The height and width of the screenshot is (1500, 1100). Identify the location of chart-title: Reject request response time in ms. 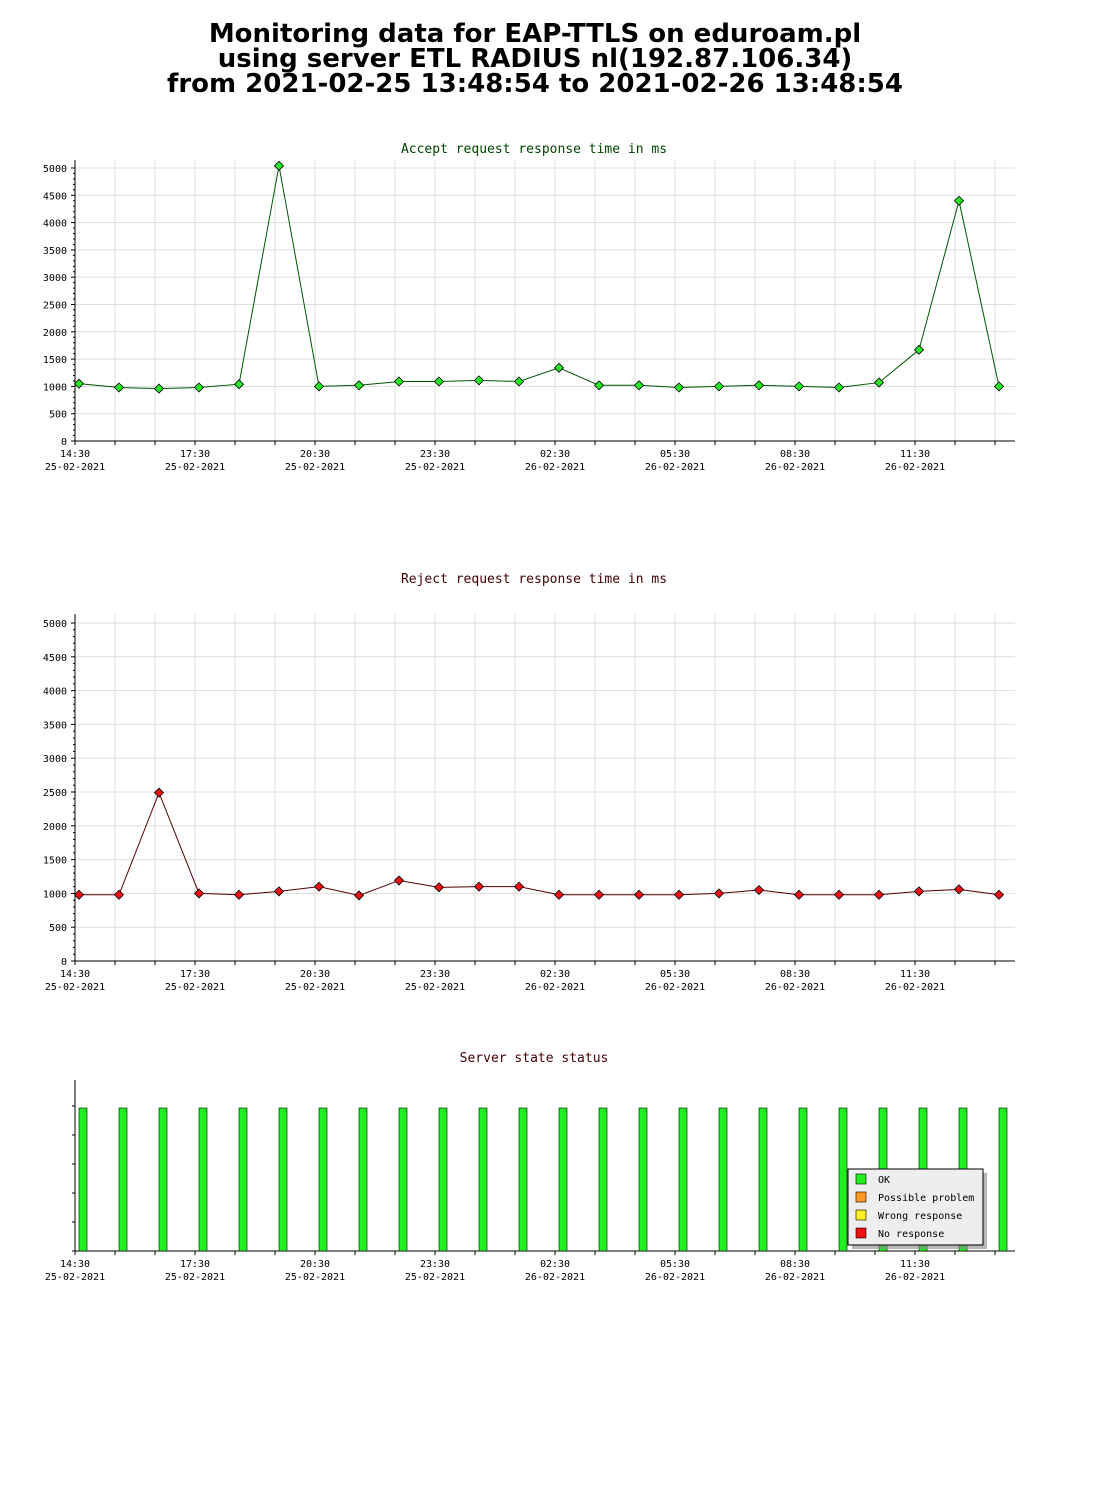
(534, 579).